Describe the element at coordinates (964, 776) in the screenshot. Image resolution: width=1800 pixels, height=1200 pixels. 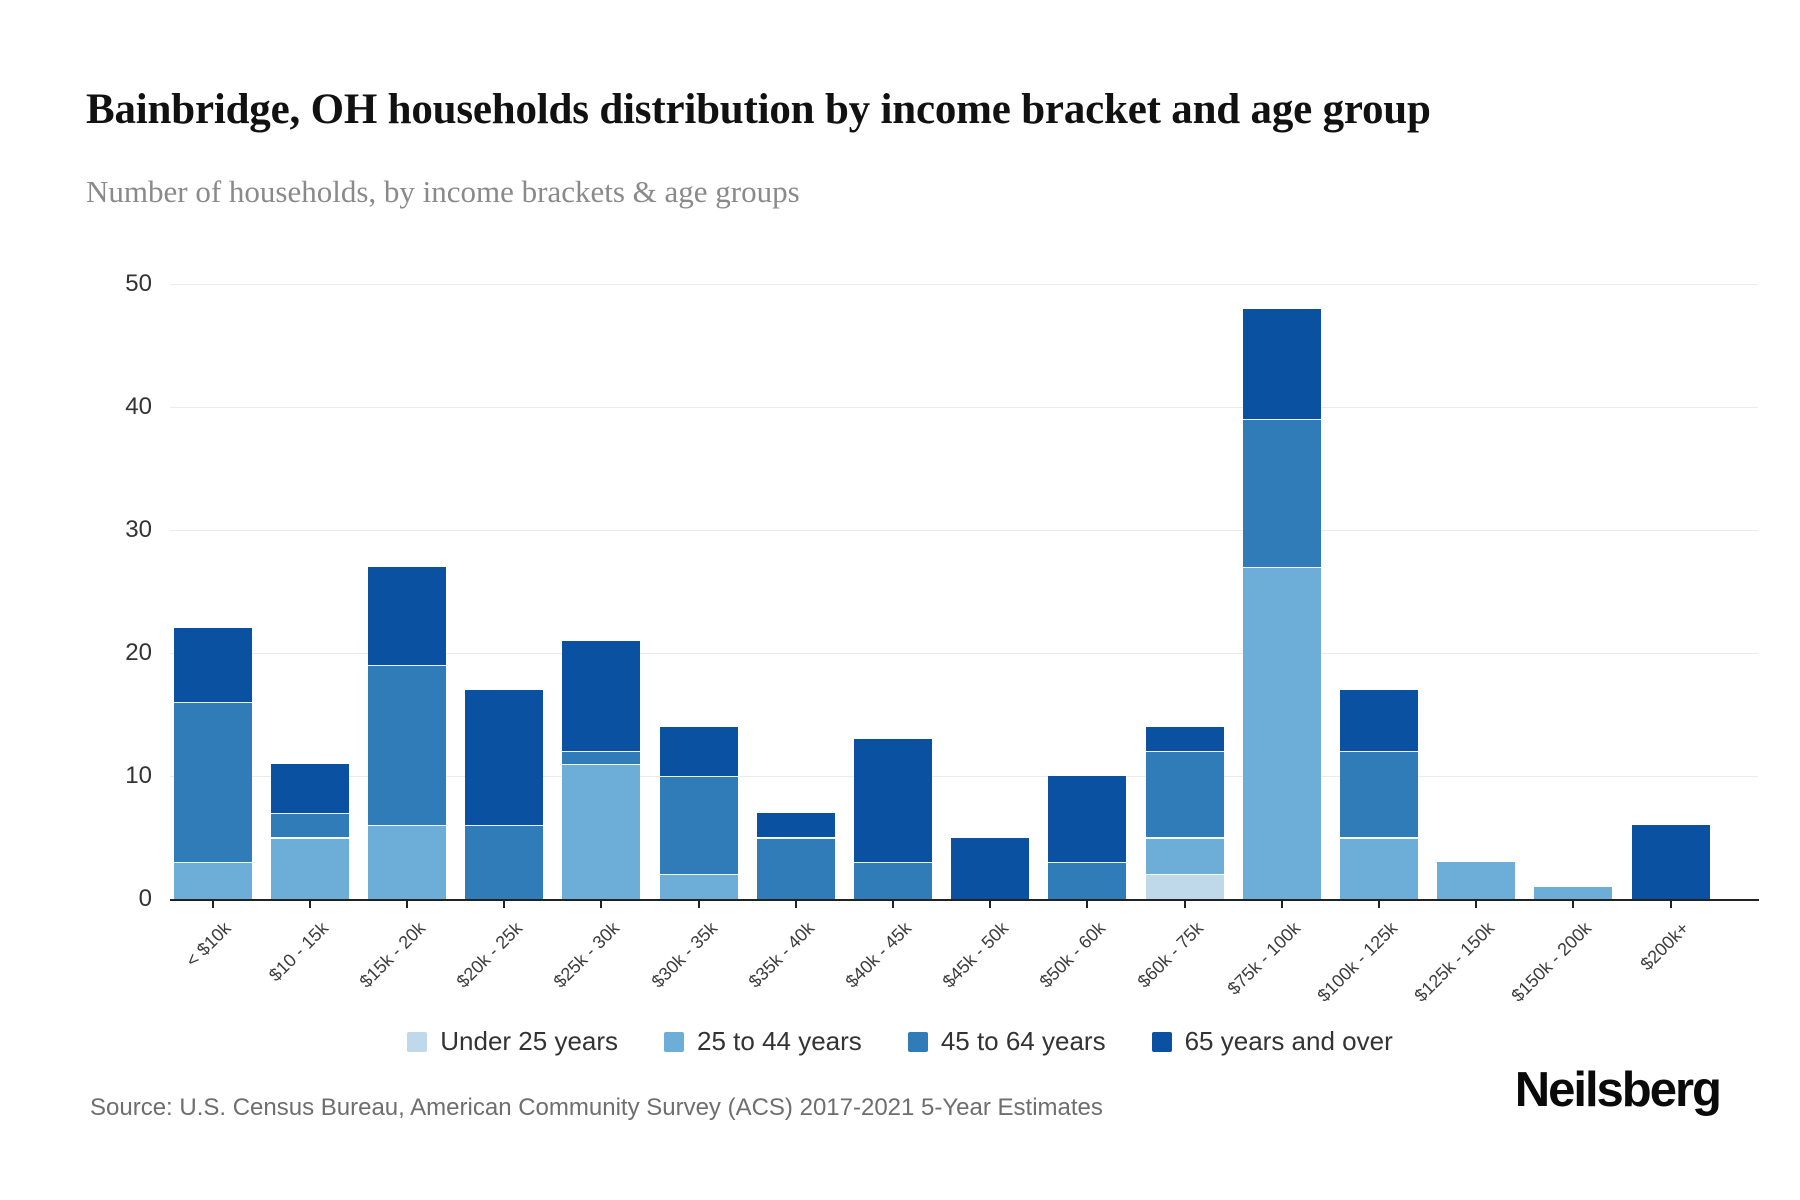
I see `gridline-y10` at that location.